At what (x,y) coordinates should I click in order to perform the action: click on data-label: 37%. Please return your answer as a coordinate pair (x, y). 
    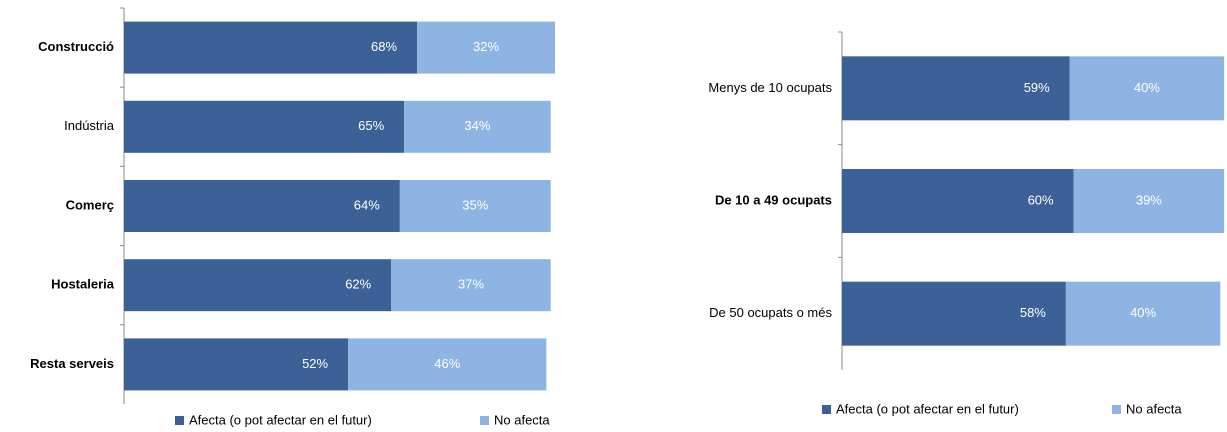
    Looking at the image, I should click on (471, 284).